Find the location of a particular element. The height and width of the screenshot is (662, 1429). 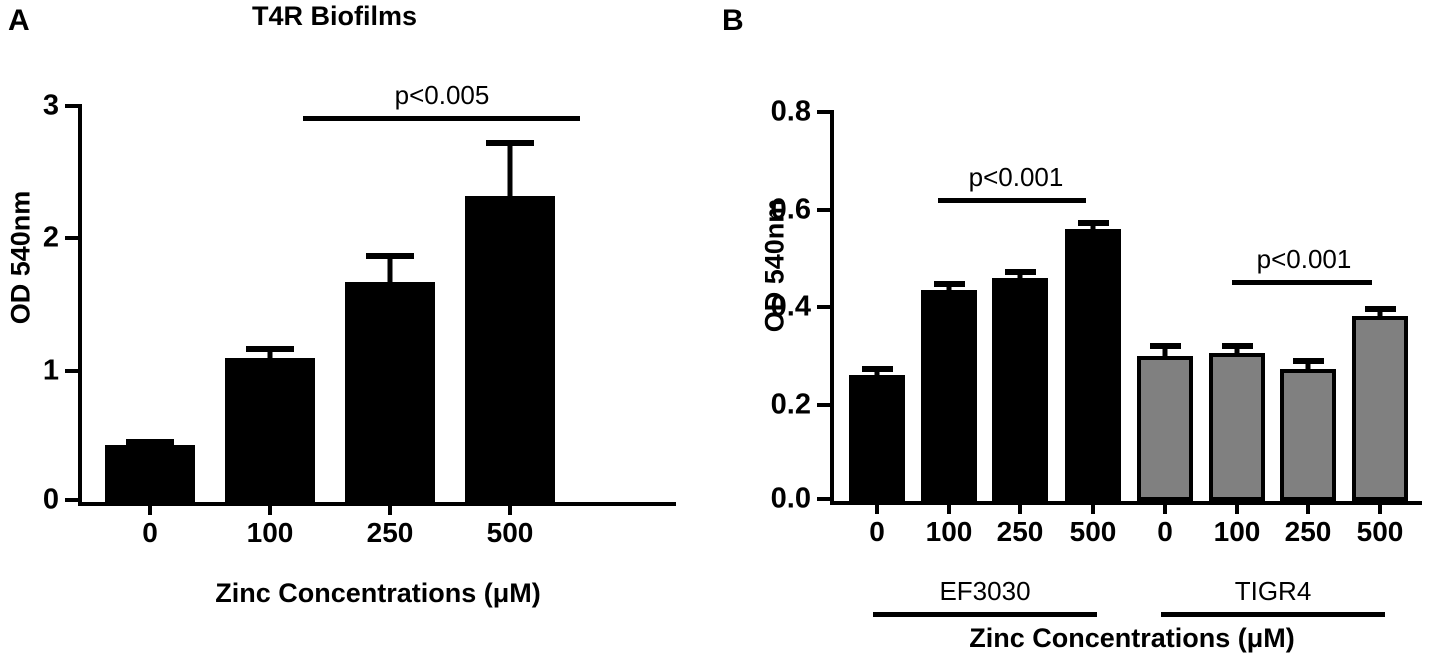

panel-a-ytick-3: 3 is located at coordinates (60, 105).